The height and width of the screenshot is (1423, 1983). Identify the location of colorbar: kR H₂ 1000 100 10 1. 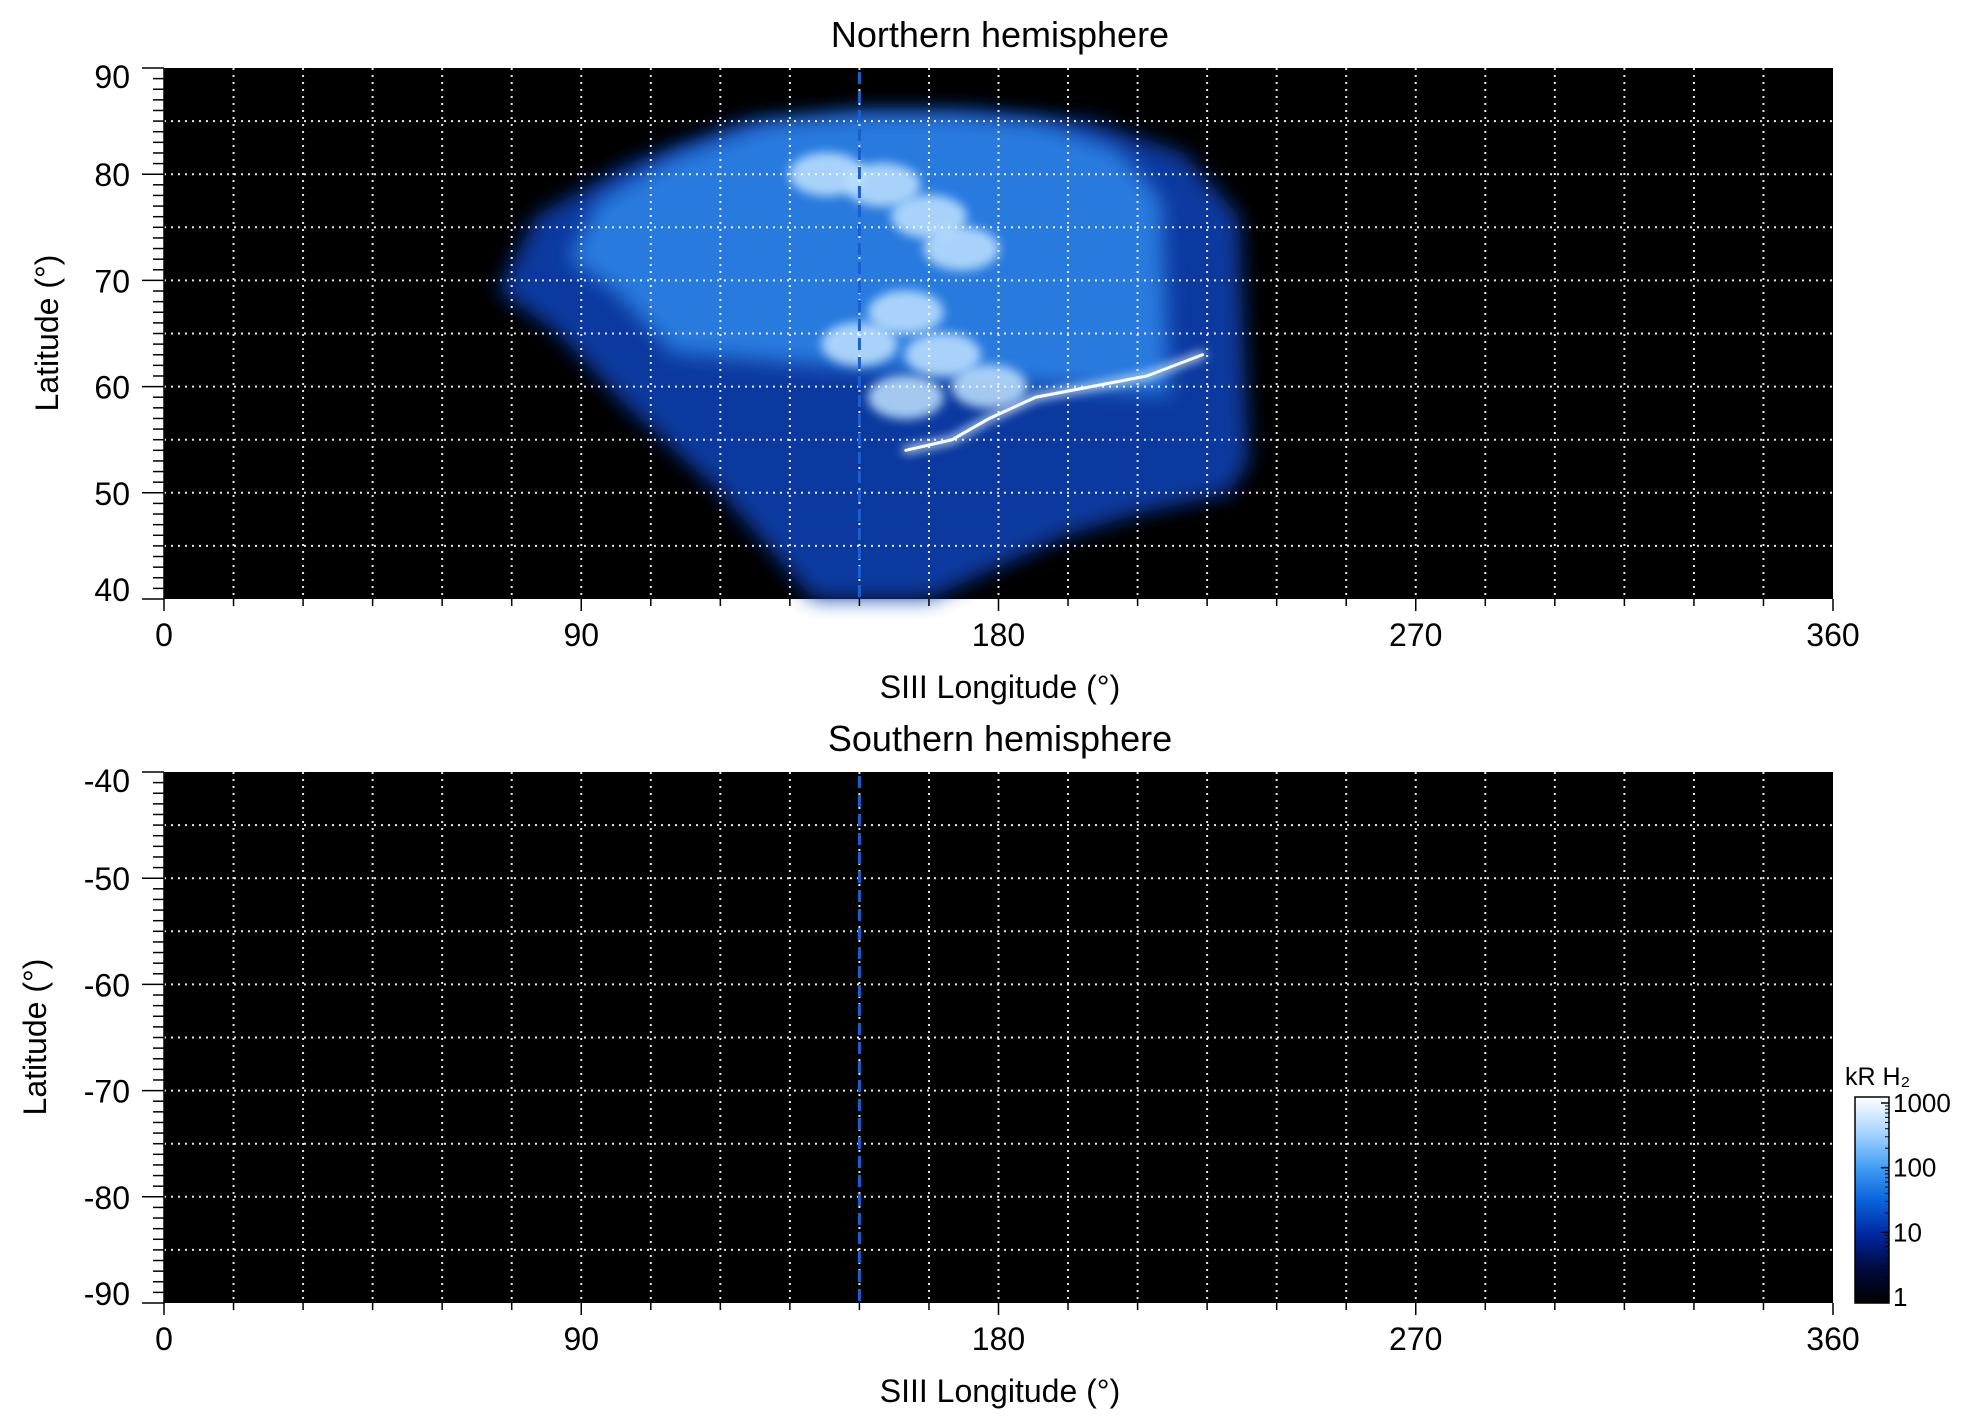
(1898, 1187).